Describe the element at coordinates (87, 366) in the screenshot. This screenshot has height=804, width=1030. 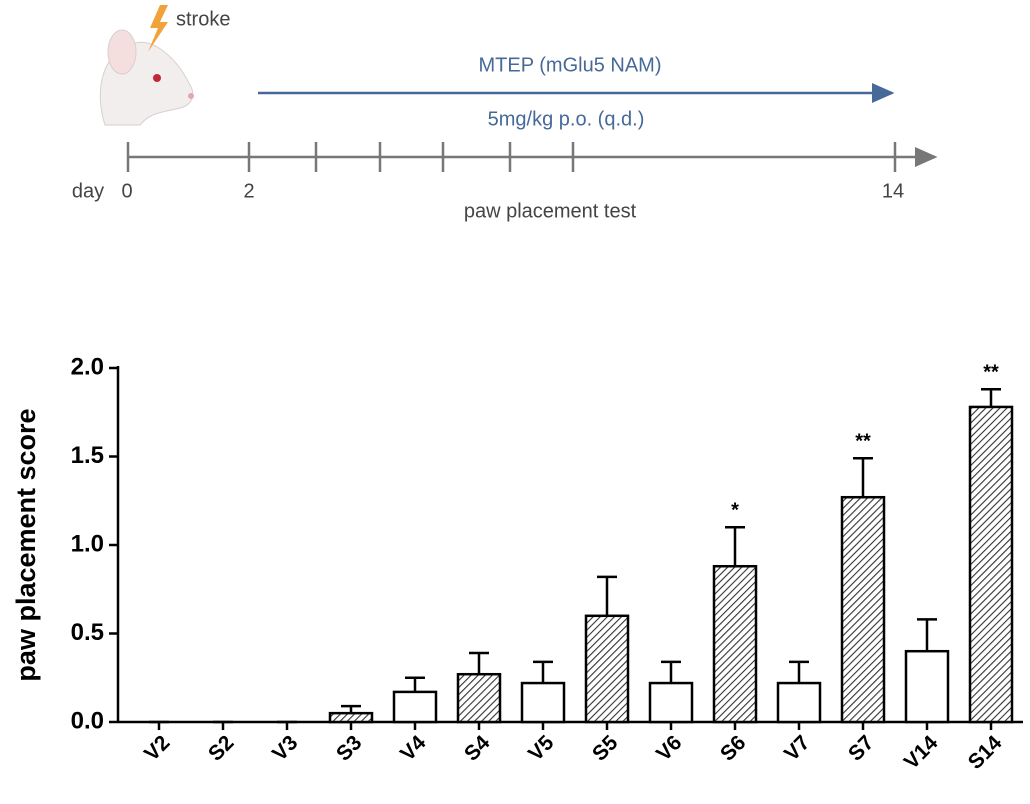
I see `y-tick-label: 2.0` at that location.